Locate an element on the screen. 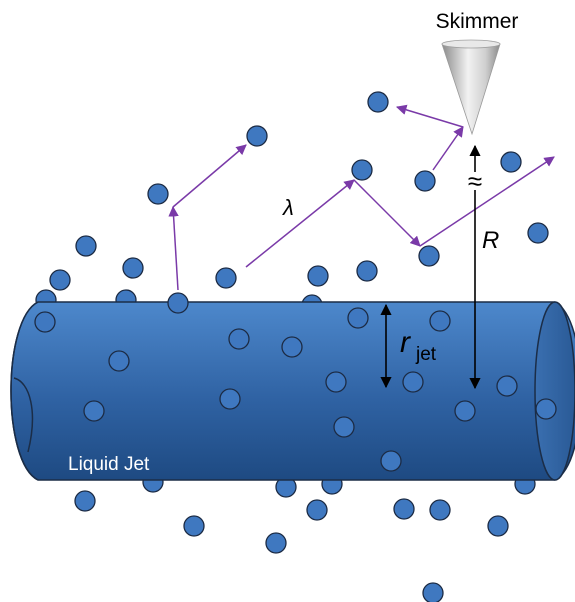 The width and height of the screenshot is (575, 602). break-mark: ≈ is located at coordinates (475, 181).